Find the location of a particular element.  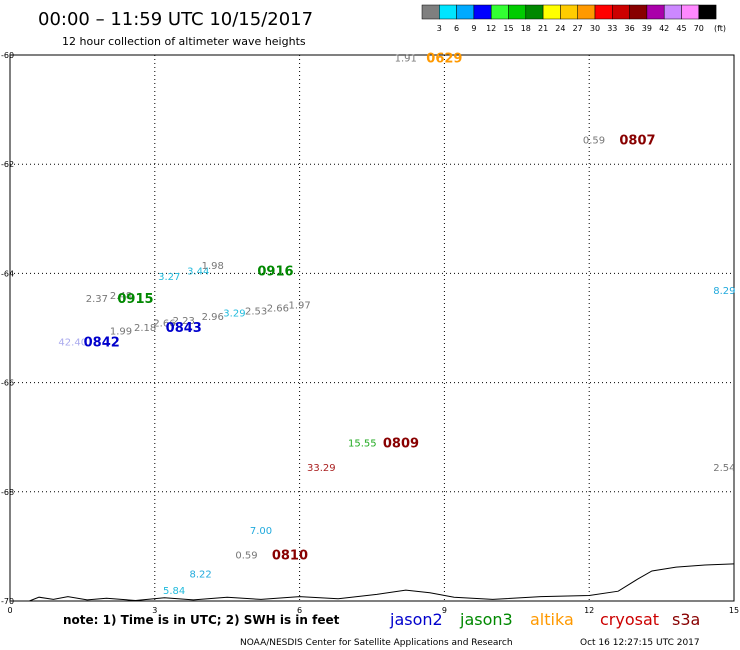

wave-height-label: 15.55 is located at coordinates (362, 444).